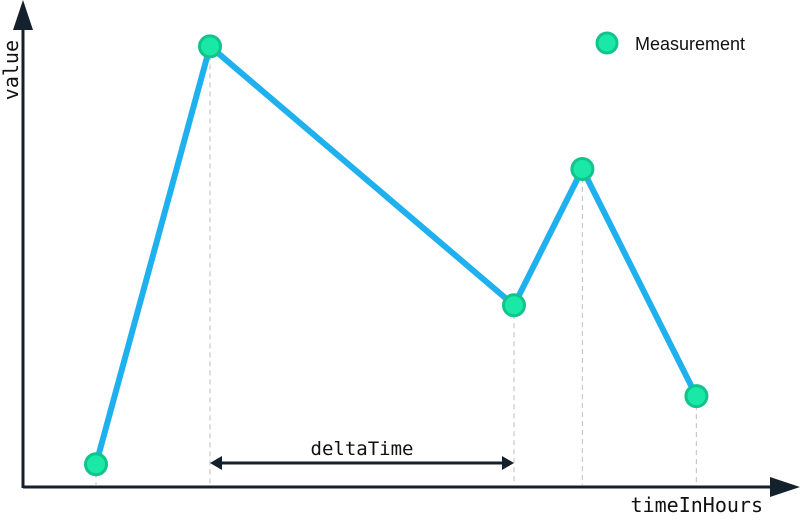 This screenshot has width=800, height=522. Describe the element at coordinates (216, 463) in the screenshot. I see `delta-time-arrowhead-left` at that location.